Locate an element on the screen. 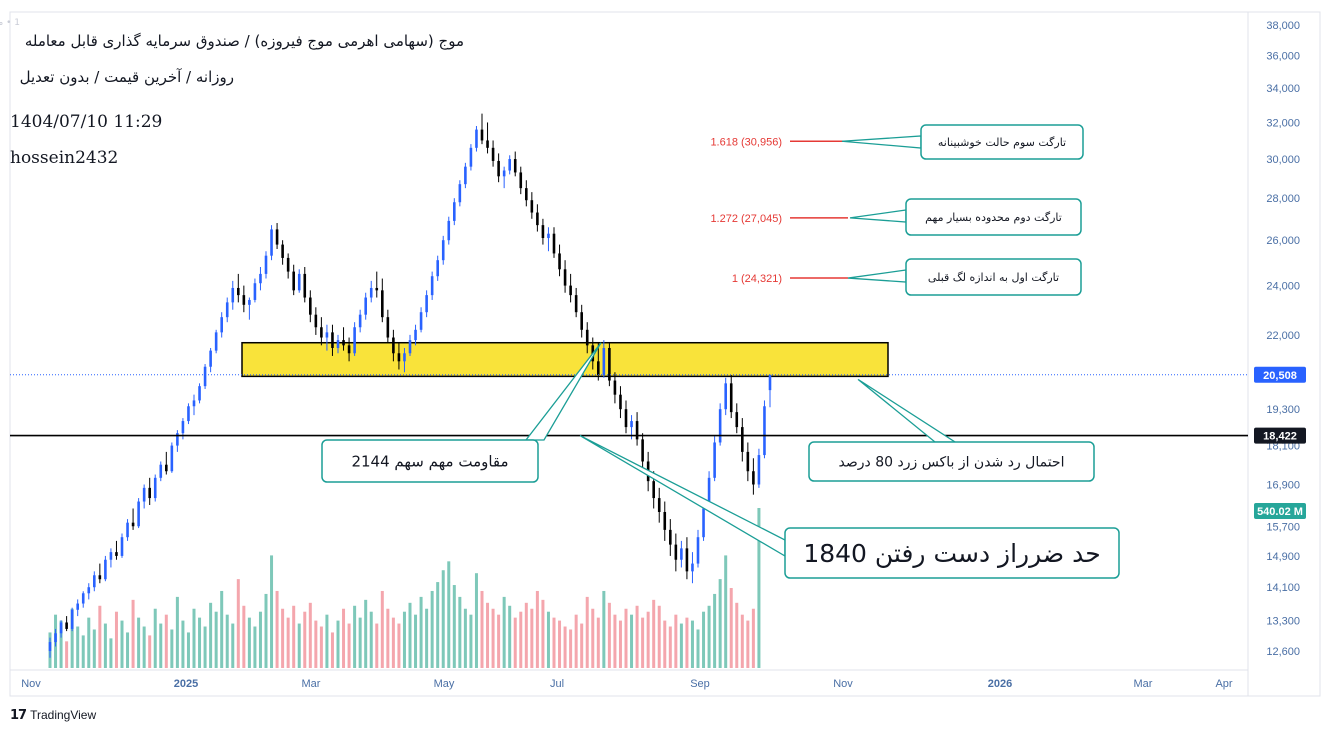 The image size is (1330, 736). callout-pointer is located at coordinates (881, 142).